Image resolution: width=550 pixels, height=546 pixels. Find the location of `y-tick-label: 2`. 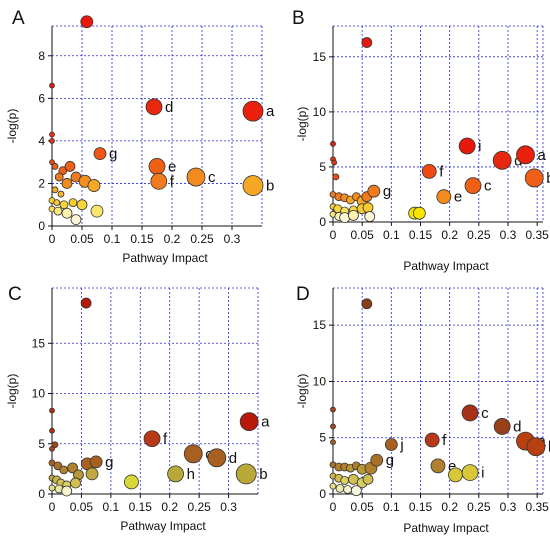

y-tick-label: 2 is located at coordinates (41, 183).